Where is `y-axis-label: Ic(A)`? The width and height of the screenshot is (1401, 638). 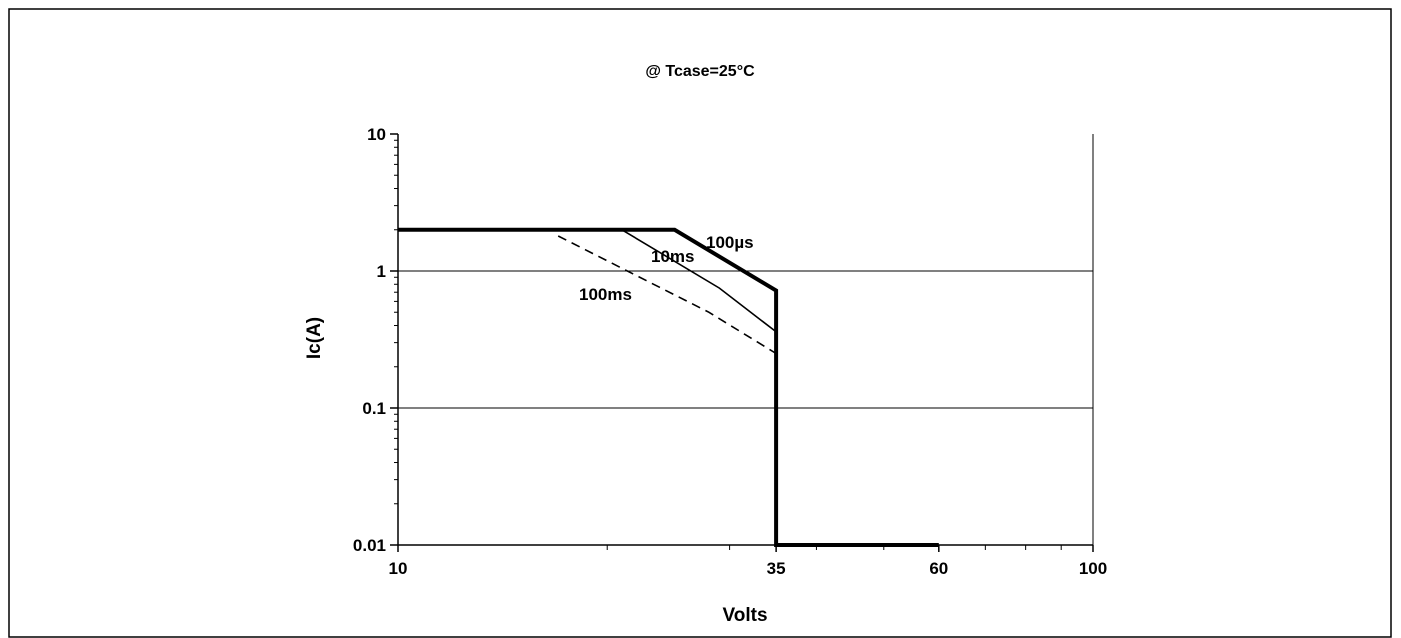
y-axis-label: Ic(A) is located at coordinates (314, 338).